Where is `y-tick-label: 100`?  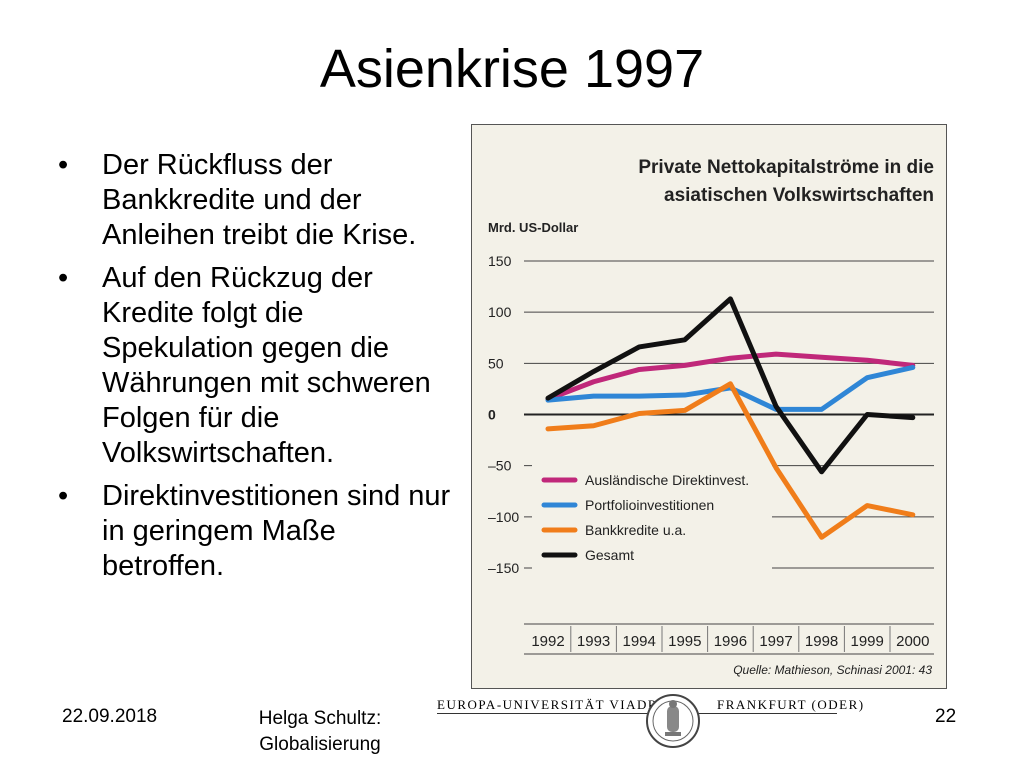 y-tick-label: 100 is located at coordinates (500, 312).